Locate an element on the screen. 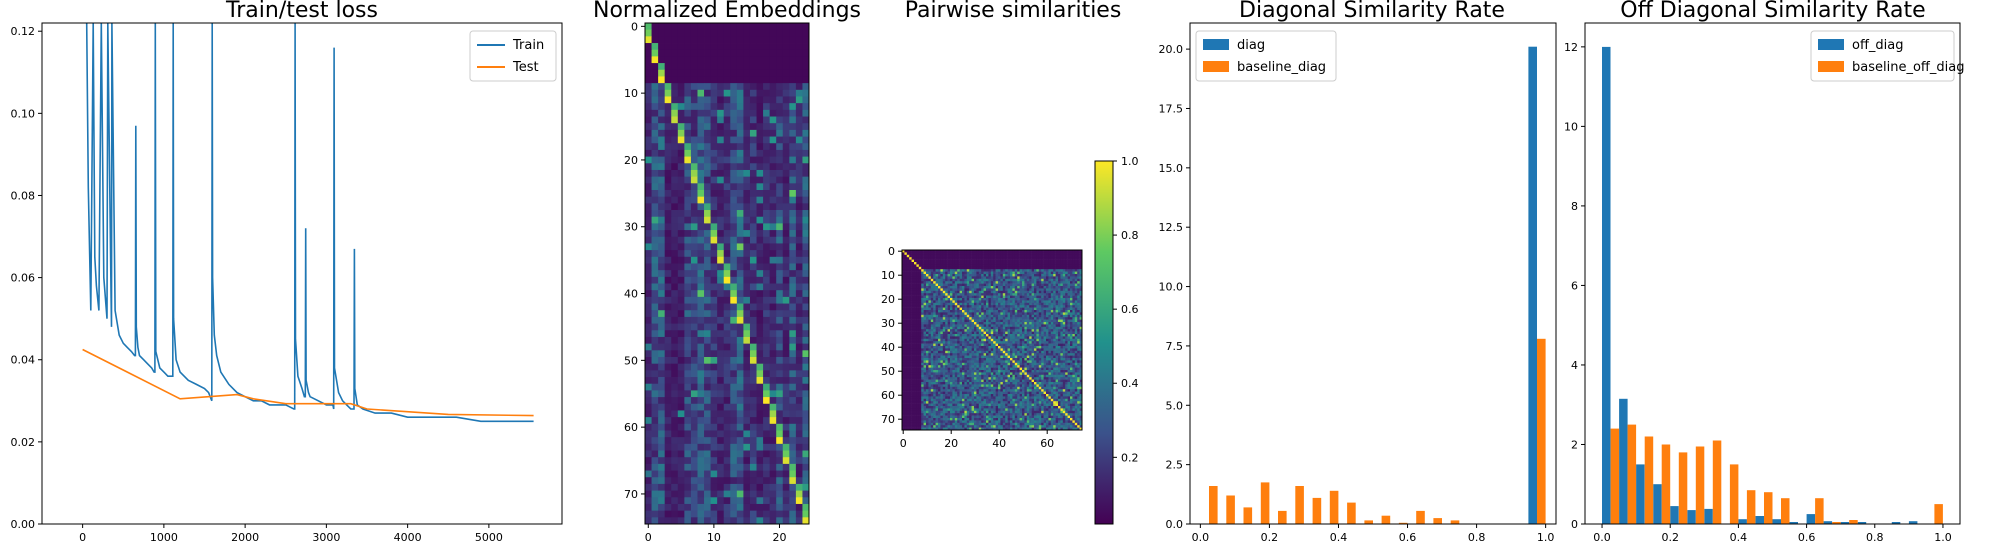 The width and height of the screenshot is (2000, 560). x-tick-label: 5000 is located at coordinates (489, 537).